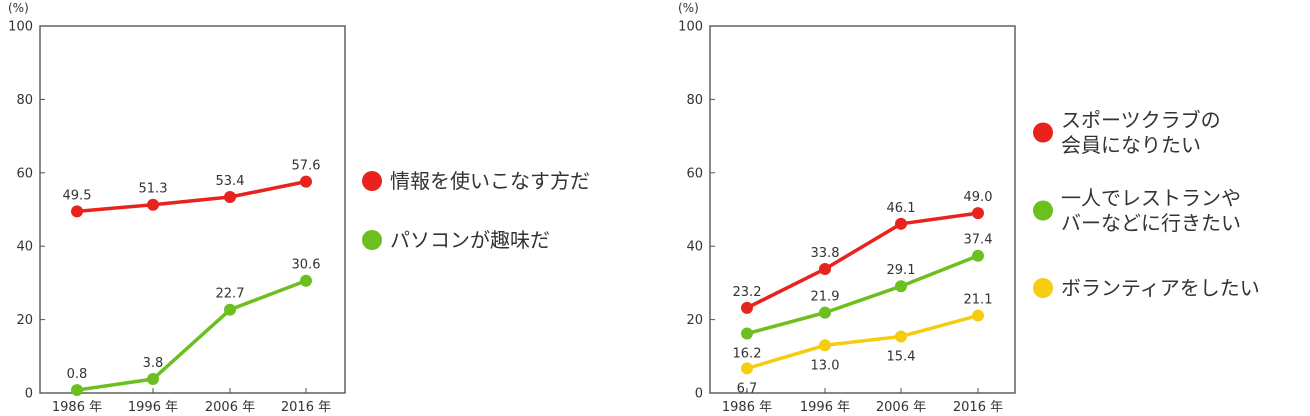 The height and width of the screenshot is (416, 1310). Describe the element at coordinates (490, 181) in the screenshot. I see `legend-label: 情報を使いこなす方だ` at that location.